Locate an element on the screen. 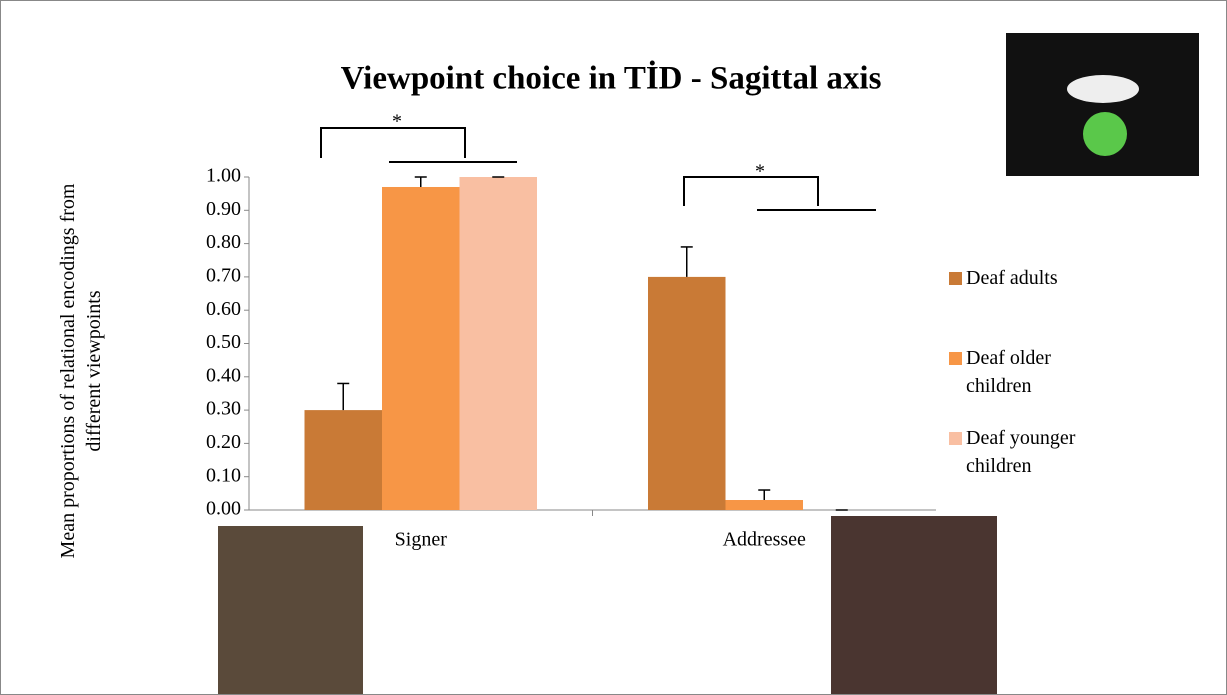  y-tick-label: 0.20 is located at coordinates (223, 442).